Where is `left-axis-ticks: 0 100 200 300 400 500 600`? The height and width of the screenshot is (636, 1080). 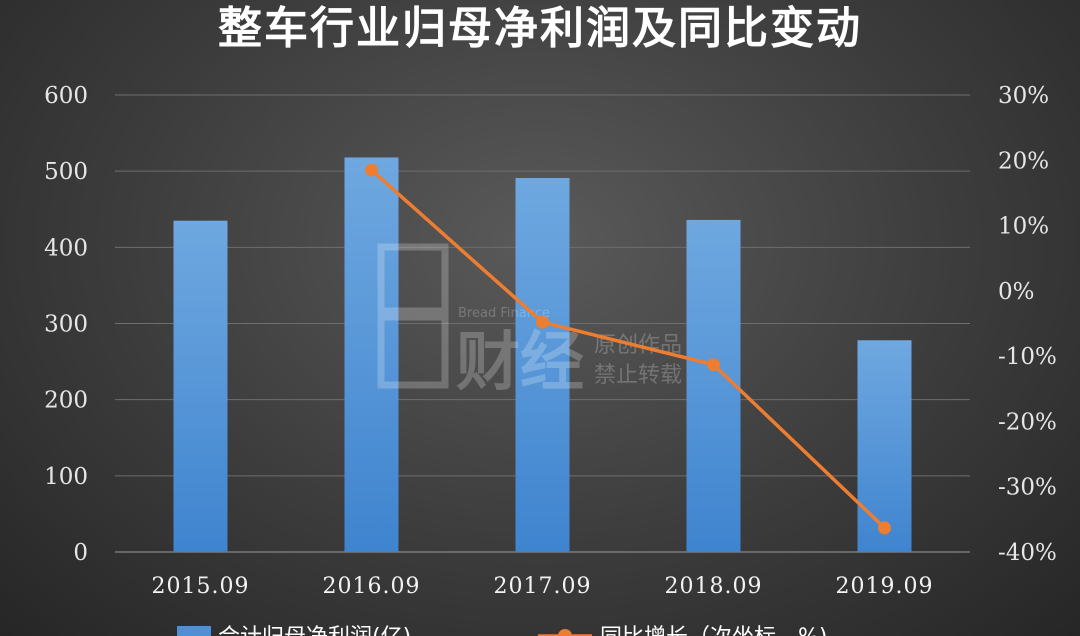
left-axis-ticks: 0 100 200 300 400 500 600 is located at coordinates (66, 324).